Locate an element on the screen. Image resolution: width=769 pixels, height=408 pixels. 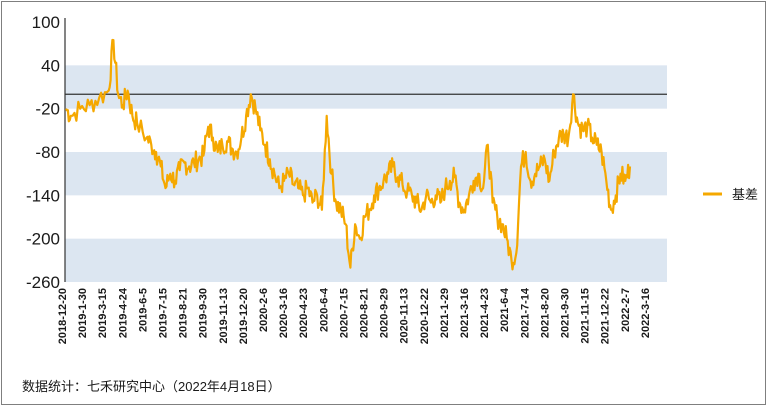
y-tick-label: -20 is located at coordinates (47, 109).